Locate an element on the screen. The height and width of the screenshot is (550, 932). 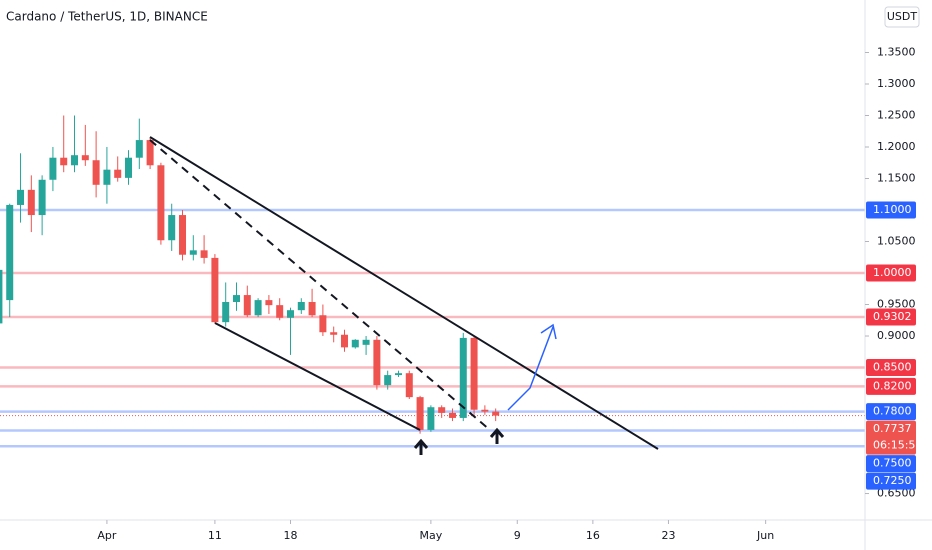
level-label: 1.1000 is located at coordinates (892, 209).